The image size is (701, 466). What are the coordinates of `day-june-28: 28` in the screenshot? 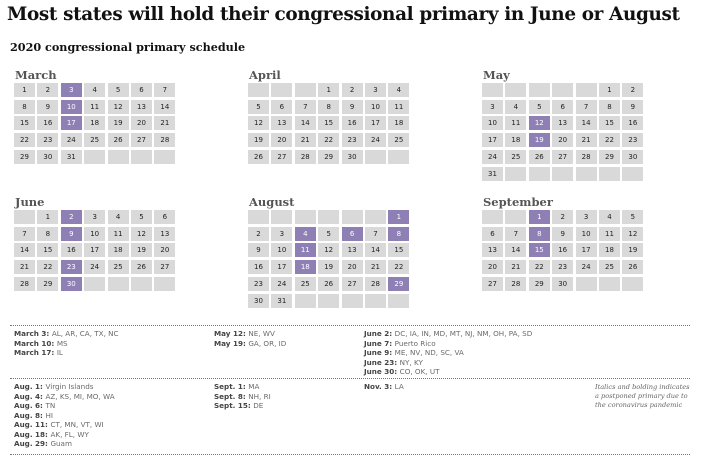 It's located at (24, 283).